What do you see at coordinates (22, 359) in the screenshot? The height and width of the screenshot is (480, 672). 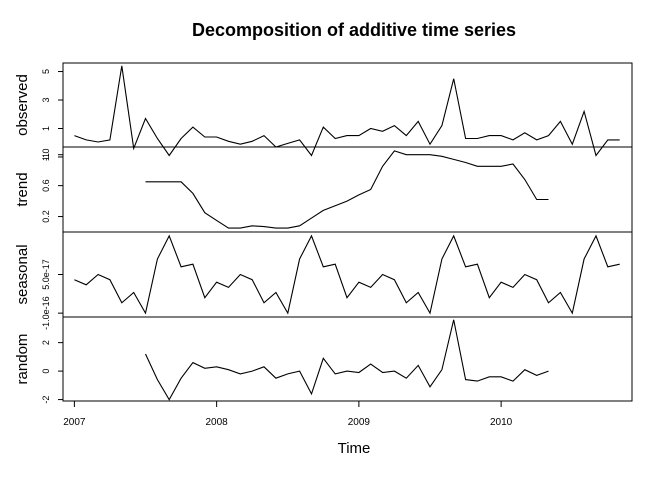 I see `random-axis-label: random` at bounding box center [22, 359].